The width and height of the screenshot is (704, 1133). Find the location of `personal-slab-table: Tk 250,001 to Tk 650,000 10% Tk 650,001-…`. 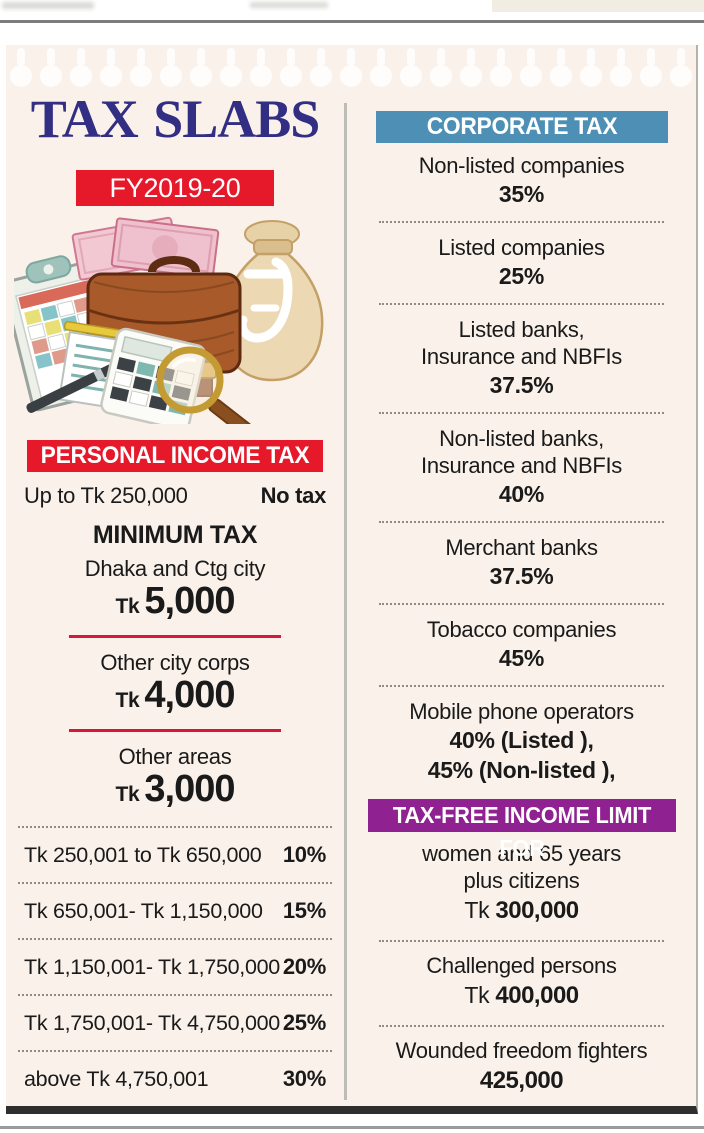

personal-slab-table: Tk 250,001 to Tk 650,000 10% Tk 650,001-… is located at coordinates (175, 966).